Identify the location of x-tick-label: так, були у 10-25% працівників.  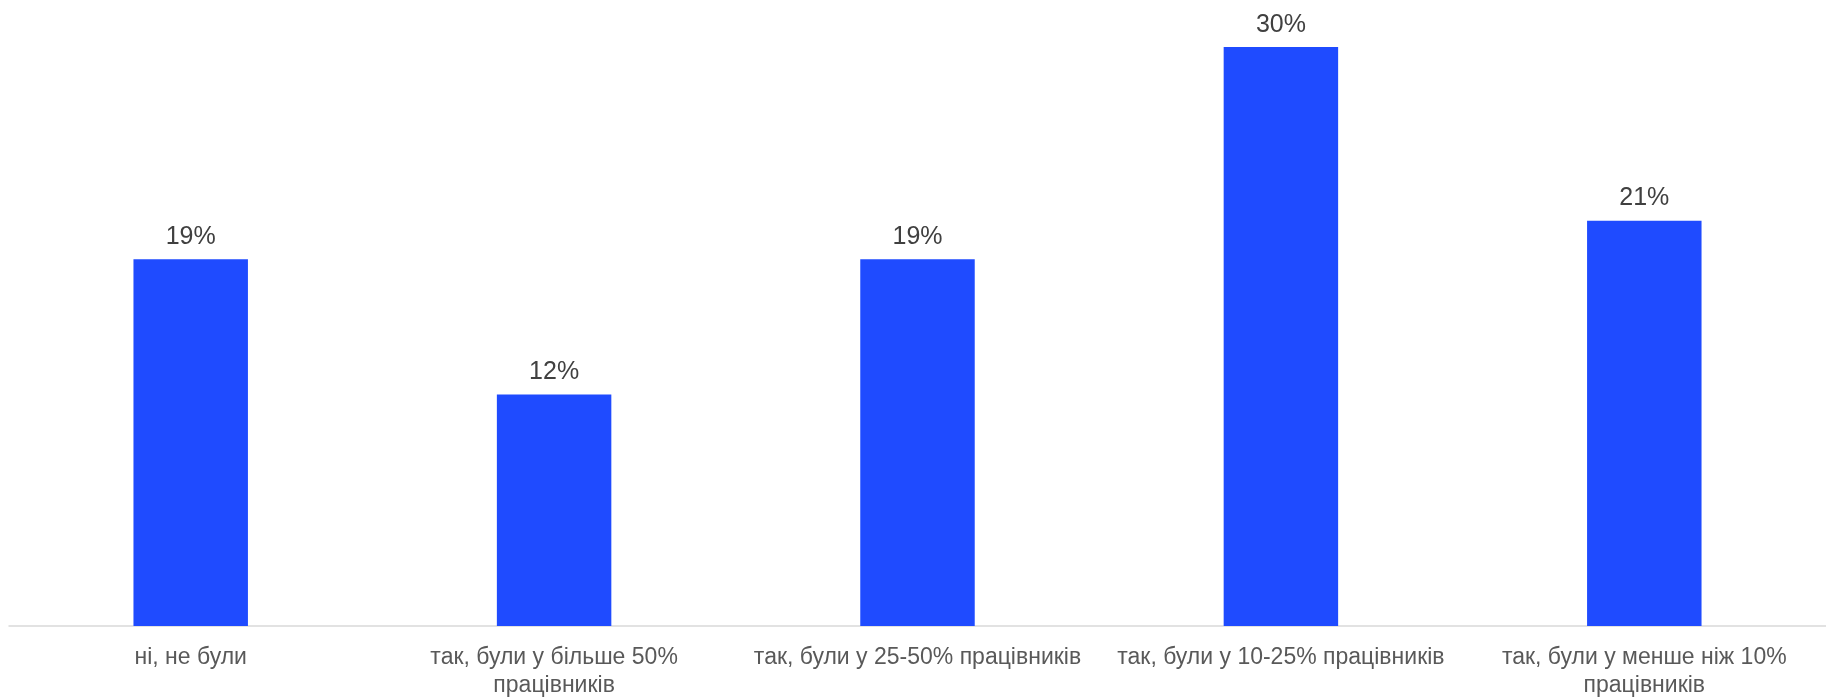
(1281, 656).